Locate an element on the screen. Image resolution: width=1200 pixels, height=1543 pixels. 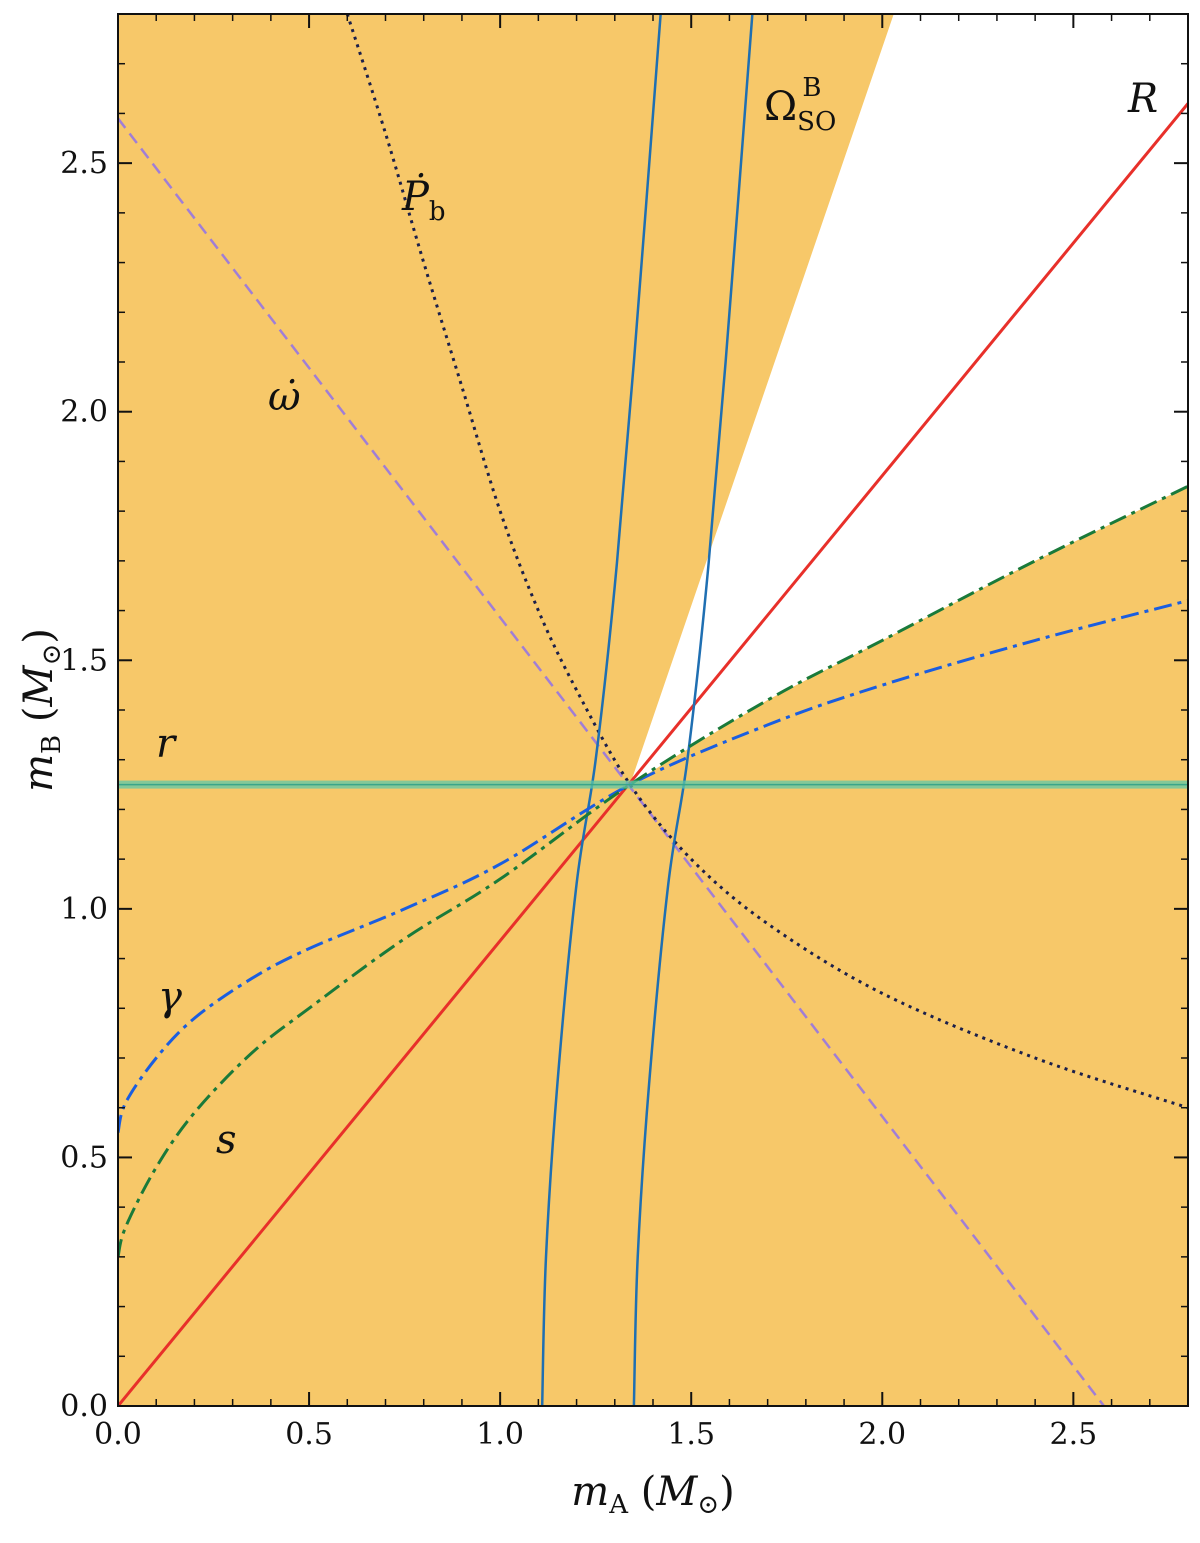
label-s: s is located at coordinates (226, 1140).